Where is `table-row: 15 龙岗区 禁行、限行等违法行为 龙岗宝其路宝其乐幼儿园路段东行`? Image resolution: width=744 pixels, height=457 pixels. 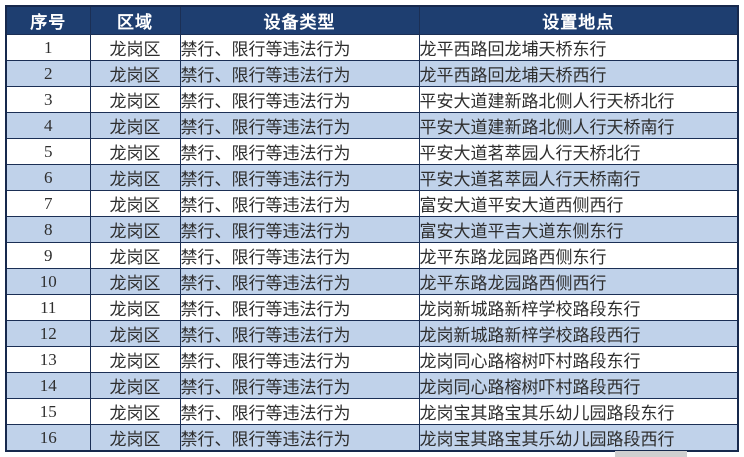
table-row: 15 龙岗区 禁行、限行等违法行为 龙岗宝其路宝其乐幼儿园路段东行 is located at coordinates (372, 411).